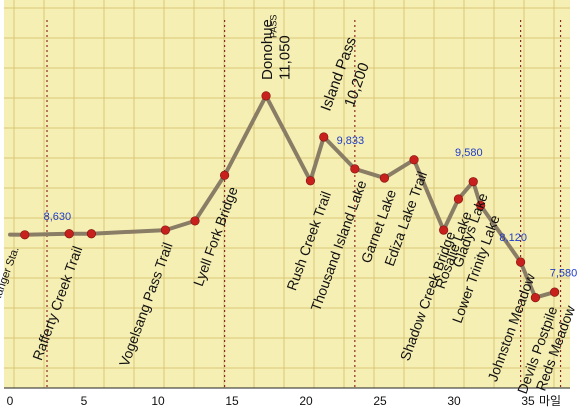 Image resolution: width=578 pixels, height=414 pixels. I want to click on x-tick-label: 25, so click(380, 401).